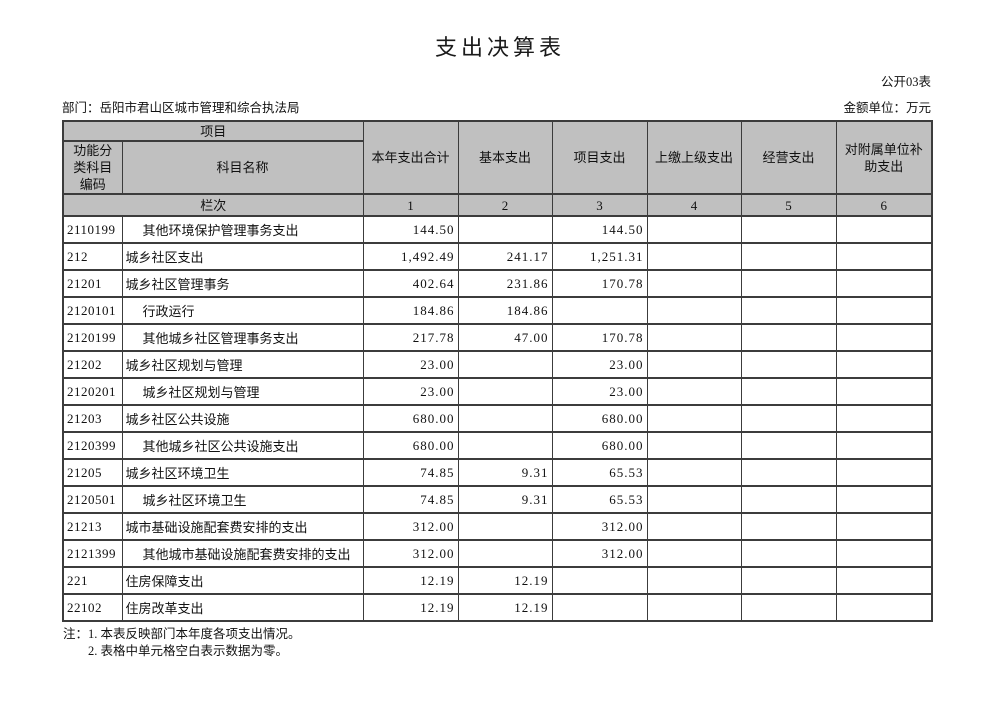  What do you see at coordinates (92, 256) in the screenshot?
I see `row-function-code: 212` at bounding box center [92, 256].